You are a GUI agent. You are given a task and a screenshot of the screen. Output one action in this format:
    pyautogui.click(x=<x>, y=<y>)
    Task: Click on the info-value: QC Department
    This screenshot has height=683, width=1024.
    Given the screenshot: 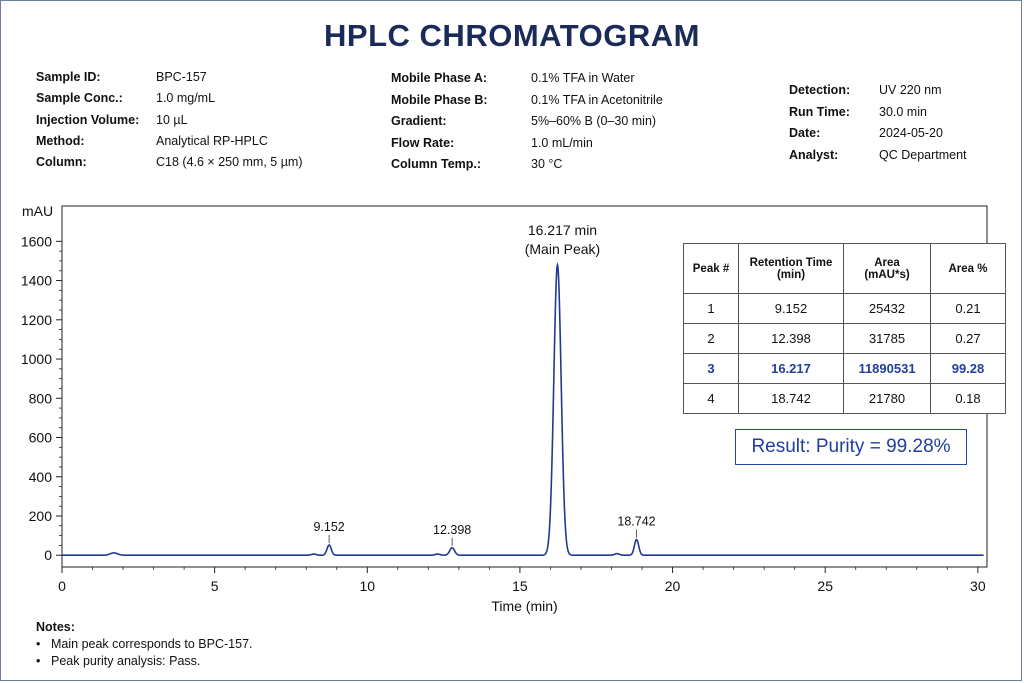 What is the action you would take?
    pyautogui.click(x=923, y=154)
    